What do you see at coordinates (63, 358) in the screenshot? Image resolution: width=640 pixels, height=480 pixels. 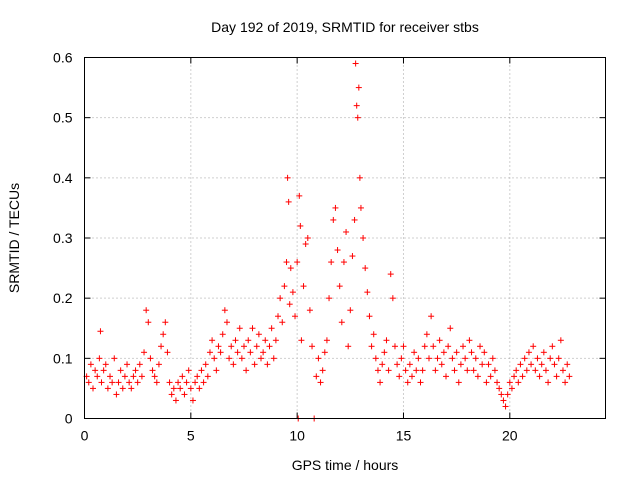 I see `y-tick-label: 0.1` at bounding box center [63, 358].